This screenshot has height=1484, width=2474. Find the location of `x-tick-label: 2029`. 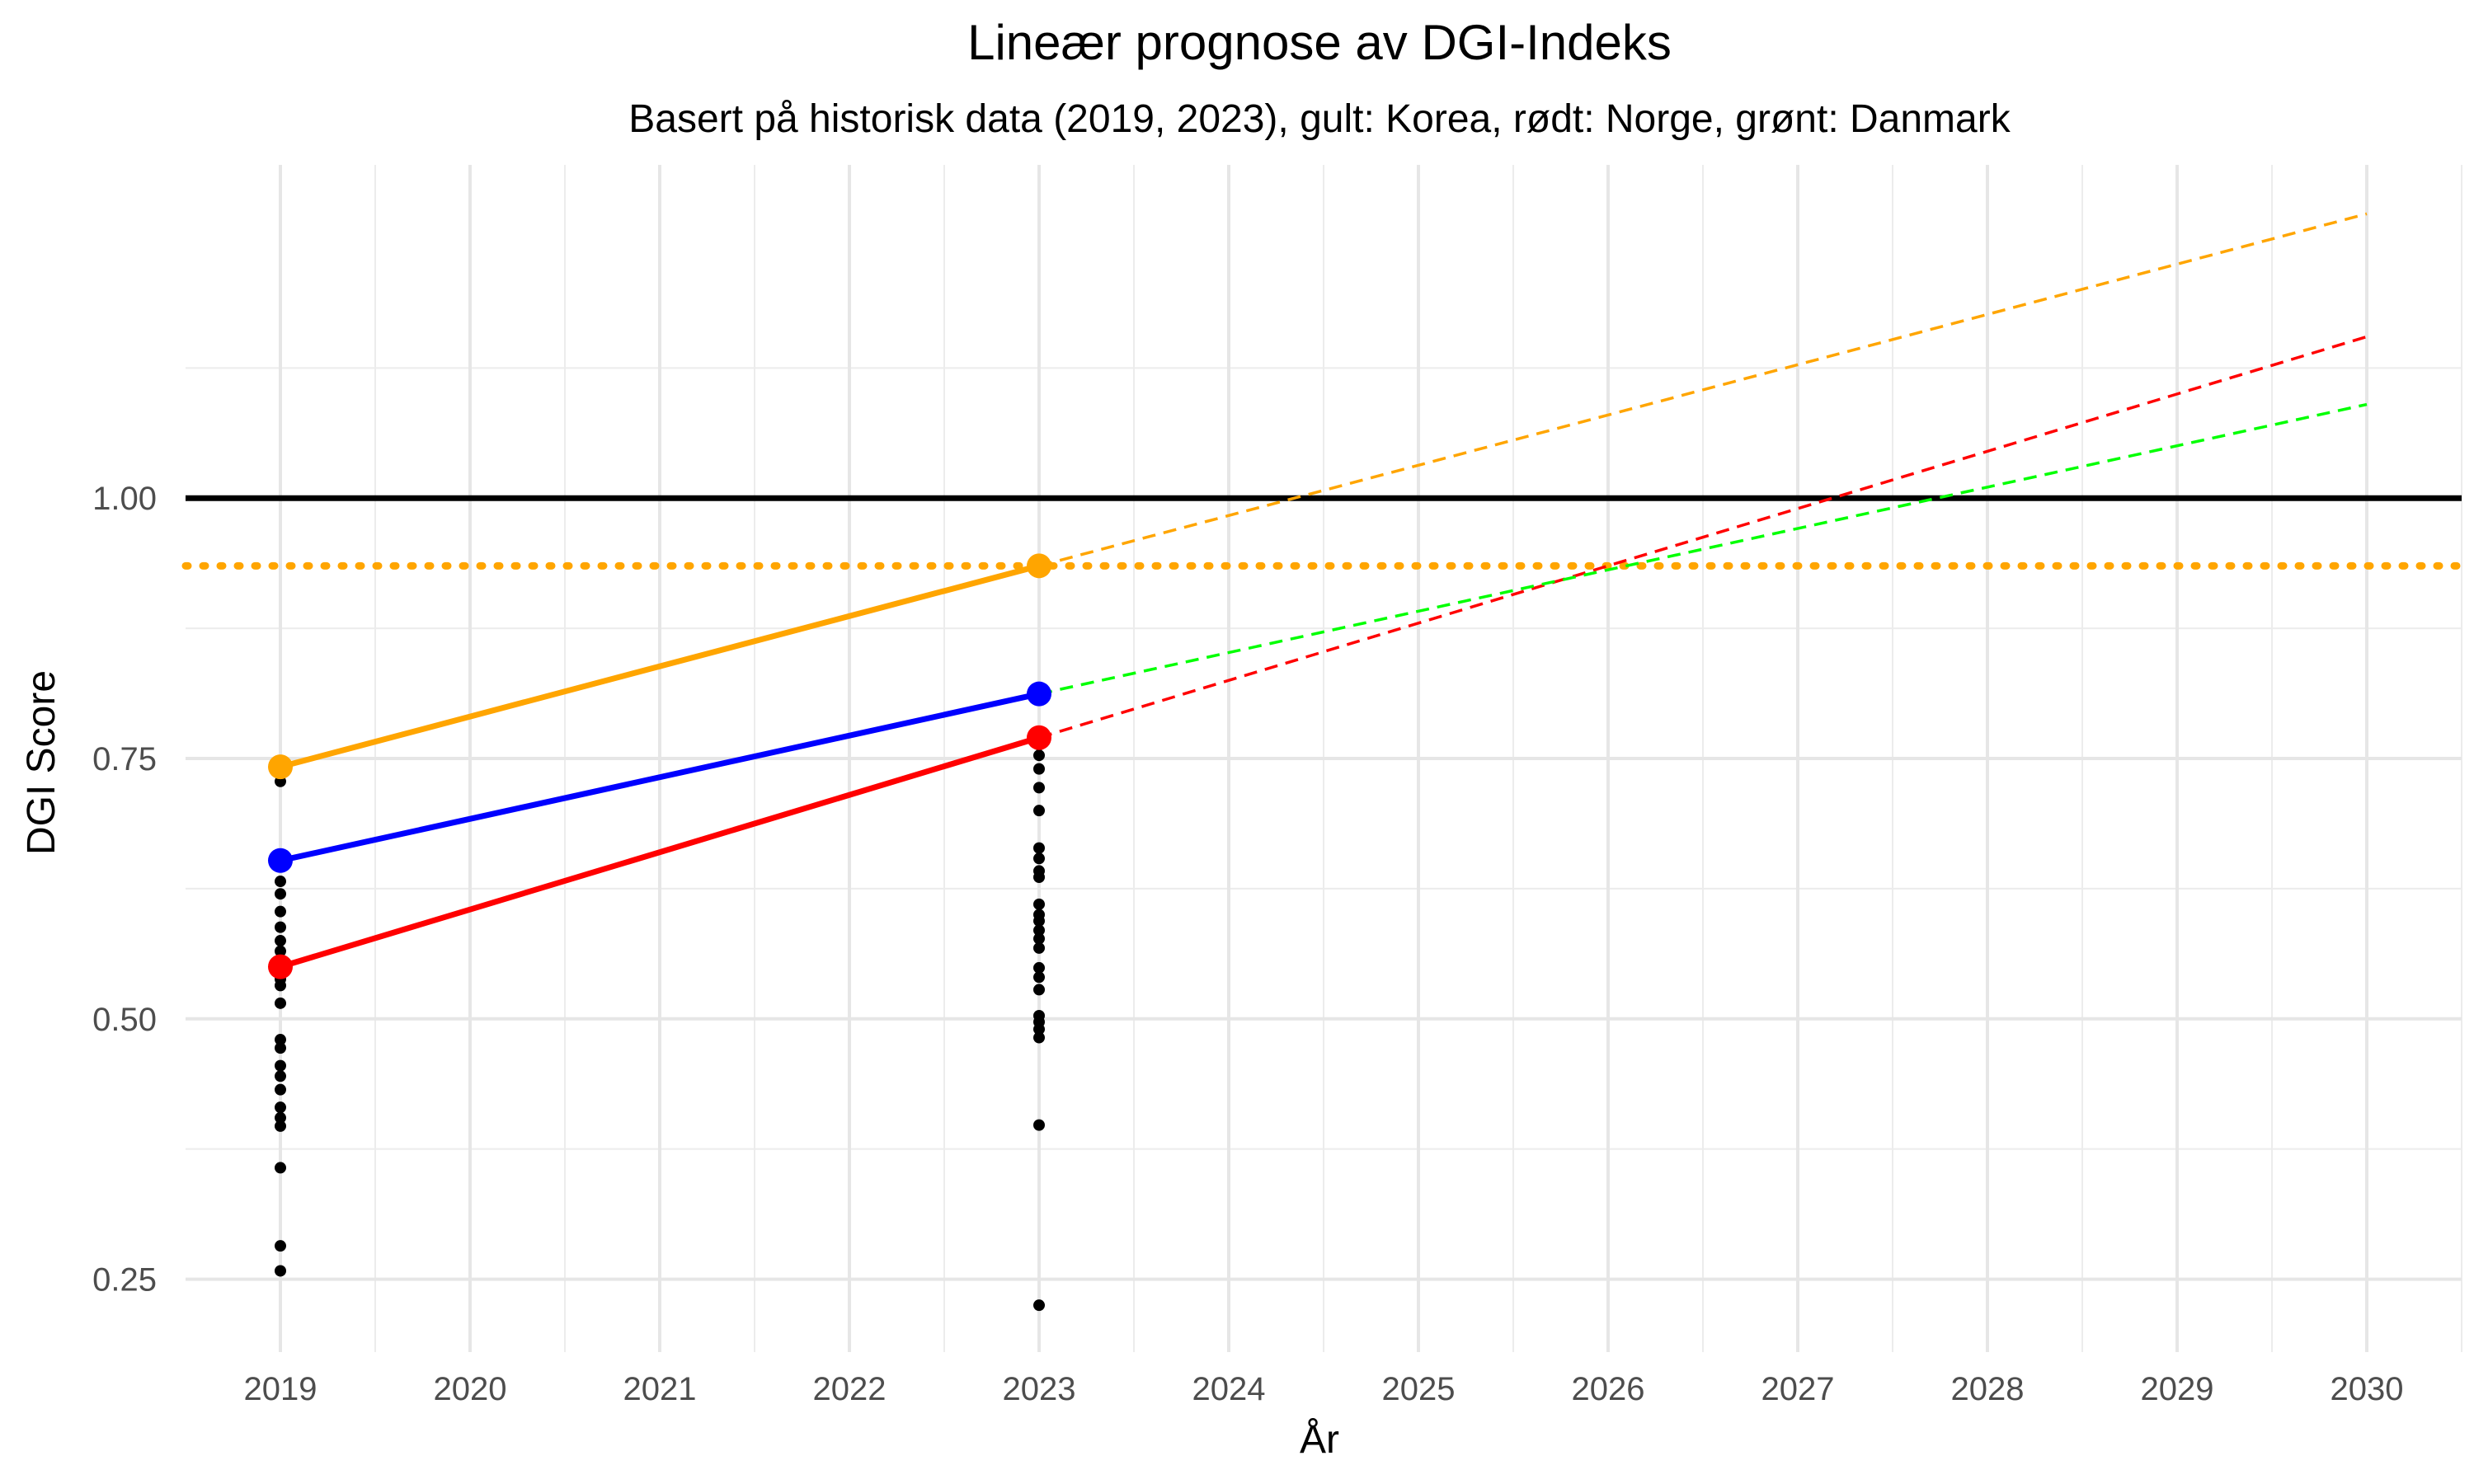

x-tick-label: 2029 is located at coordinates (2177, 1389).